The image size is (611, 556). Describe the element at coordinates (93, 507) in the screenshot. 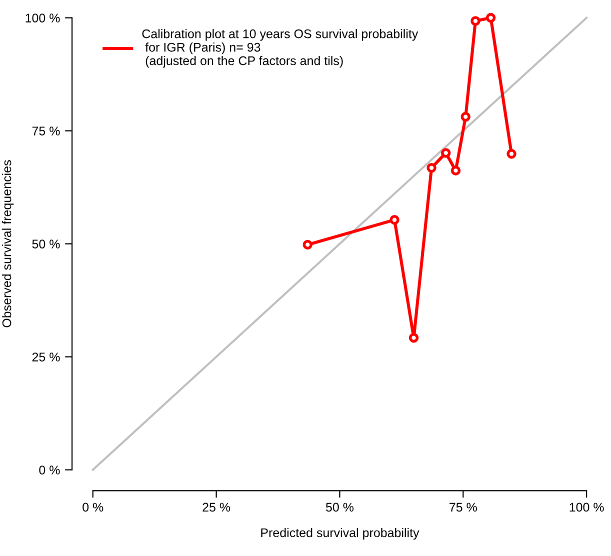

I see `x-tick-label: 0 %` at that location.